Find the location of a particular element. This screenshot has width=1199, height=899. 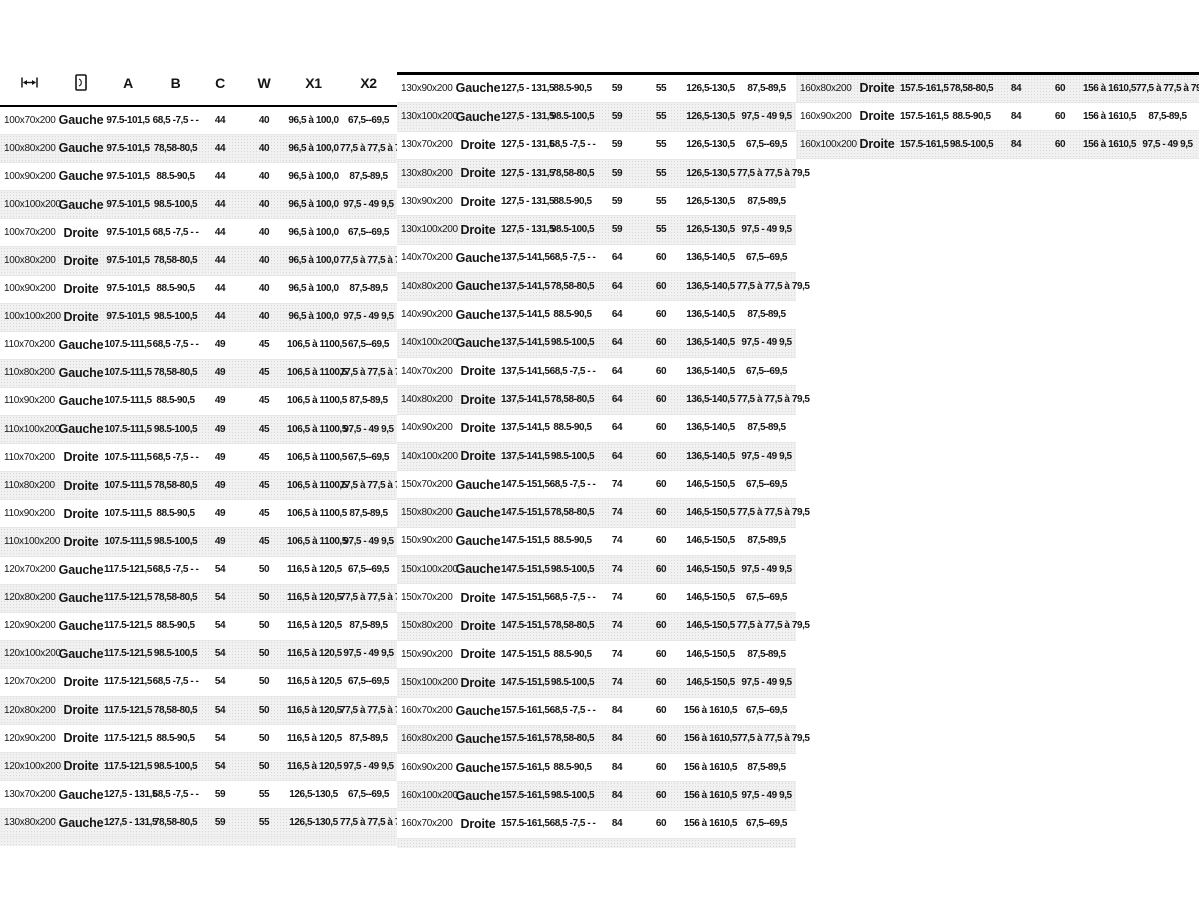

cell-x1: 136,5-140,5 is located at coordinates (710, 286).